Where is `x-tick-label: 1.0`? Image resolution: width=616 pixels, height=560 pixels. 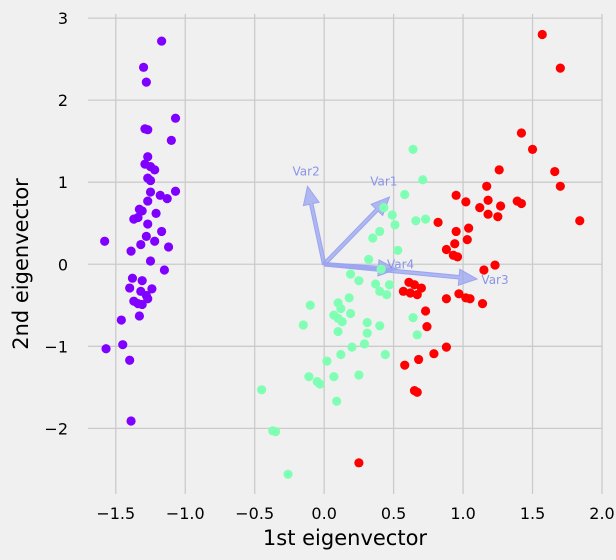
x-tick-label: 1.0 is located at coordinates (462, 513).